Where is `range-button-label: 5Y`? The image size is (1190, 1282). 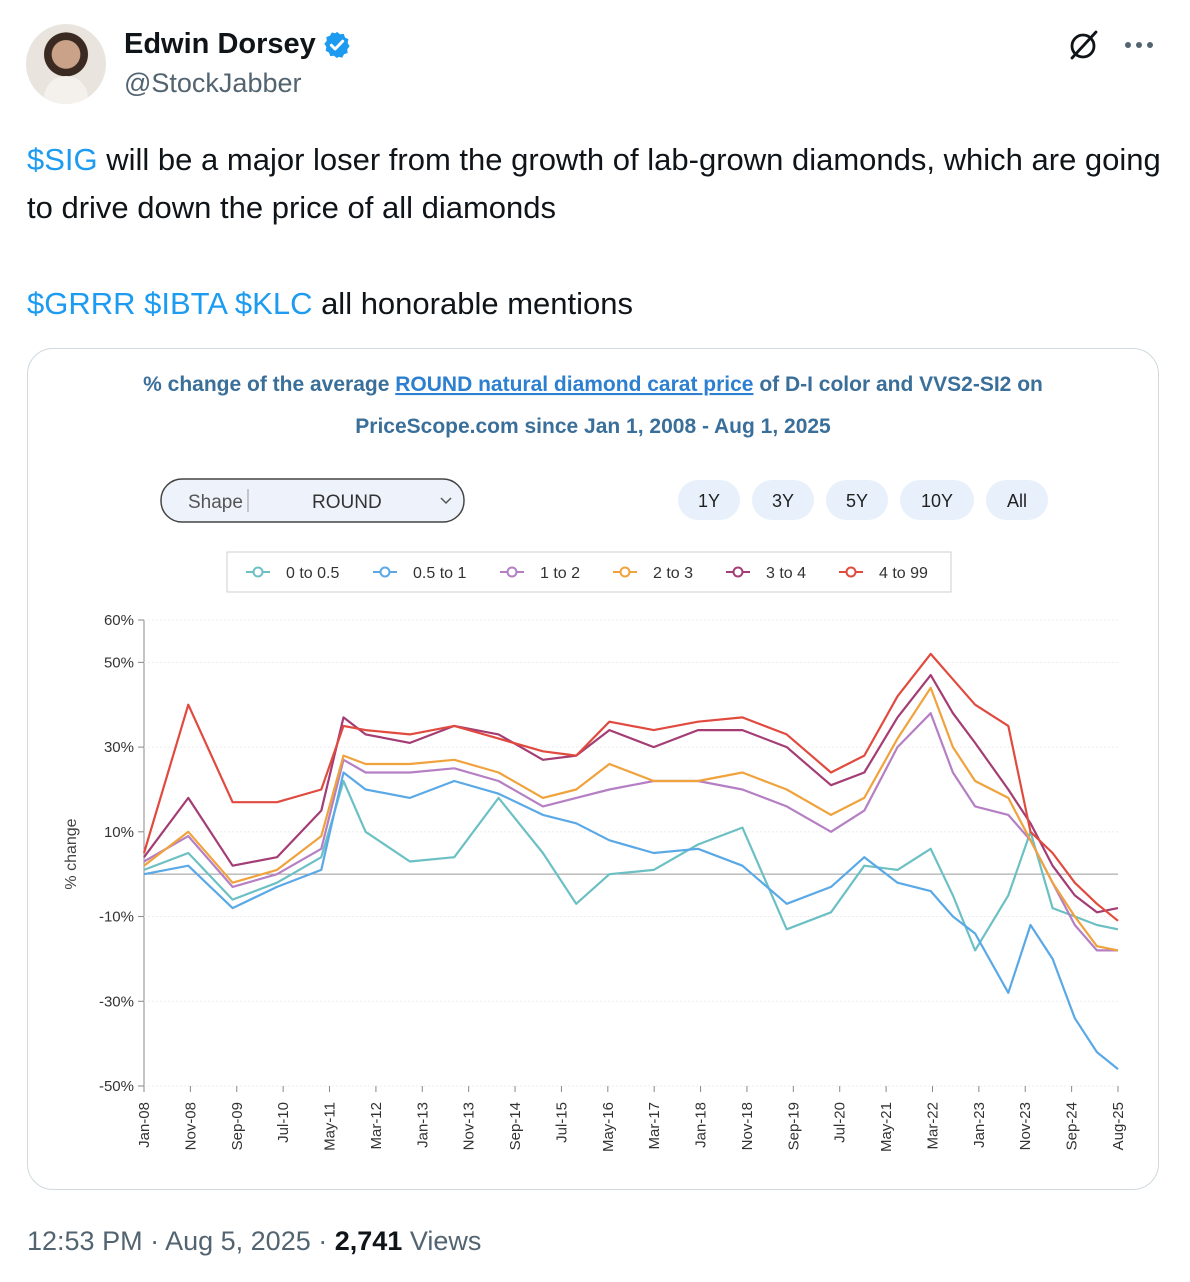
range-button-label: 5Y is located at coordinates (857, 501).